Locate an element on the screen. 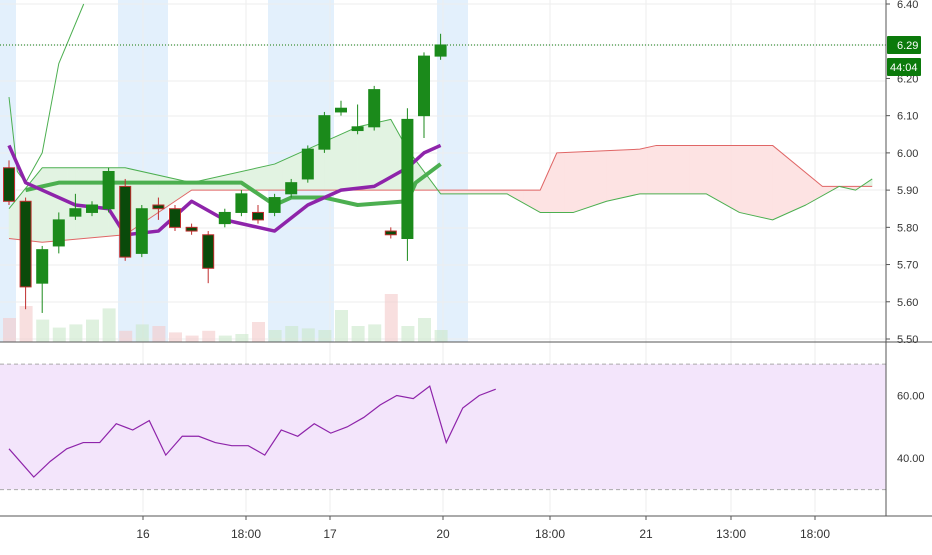 Image resolution: width=932 pixels, height=555 pixels. time-tick-label: 21 is located at coordinates (646, 534).